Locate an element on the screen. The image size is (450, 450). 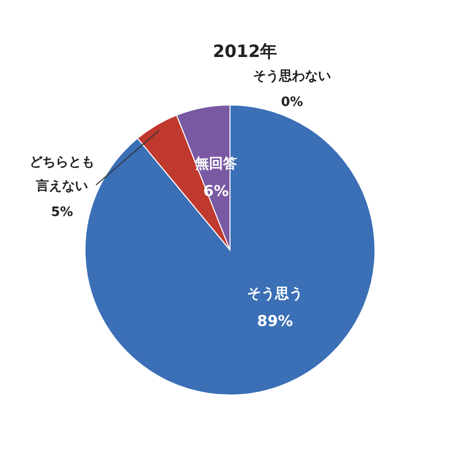
text: 0% is located at coordinates (292, 102).